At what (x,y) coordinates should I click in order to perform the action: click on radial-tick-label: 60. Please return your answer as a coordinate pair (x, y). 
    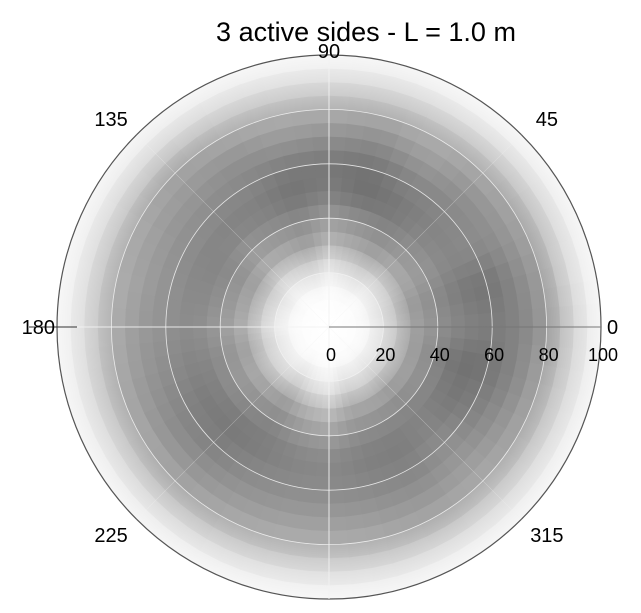
    Looking at the image, I should click on (494, 355).